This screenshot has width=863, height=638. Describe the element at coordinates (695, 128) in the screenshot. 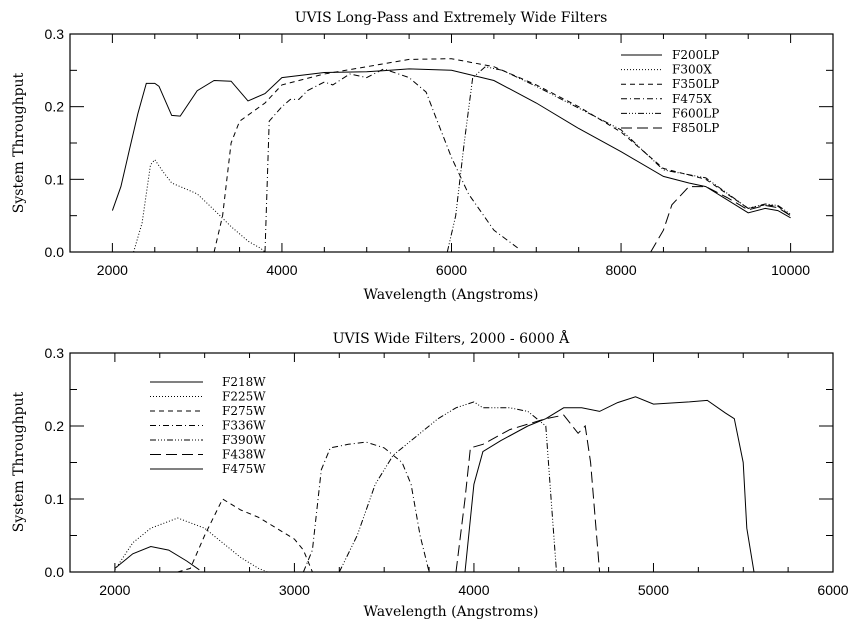

I see `legend-label: F850LP` at that location.